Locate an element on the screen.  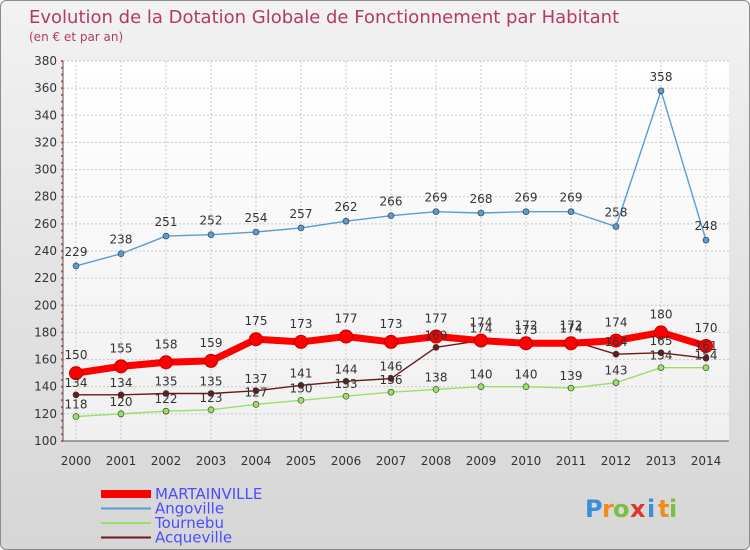
data-label-tournebu: 127 is located at coordinates (256, 392).